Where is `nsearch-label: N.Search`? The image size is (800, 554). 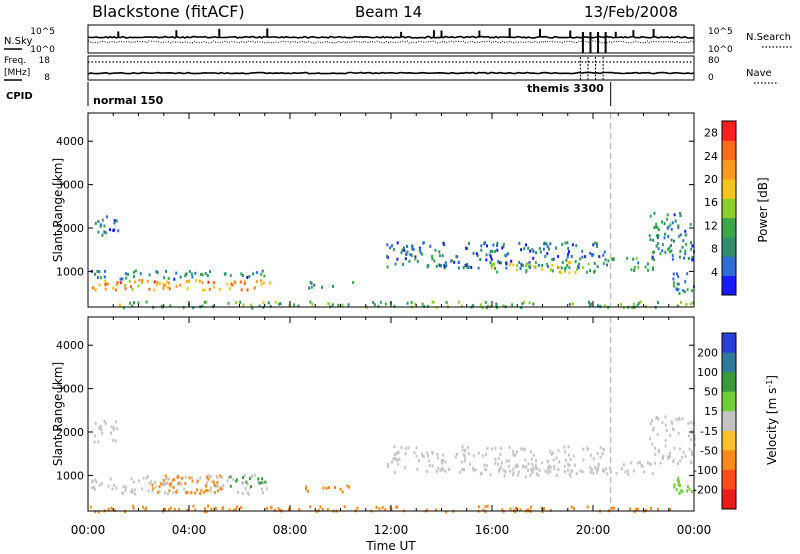
nsearch-label: N.Search is located at coordinates (768, 37).